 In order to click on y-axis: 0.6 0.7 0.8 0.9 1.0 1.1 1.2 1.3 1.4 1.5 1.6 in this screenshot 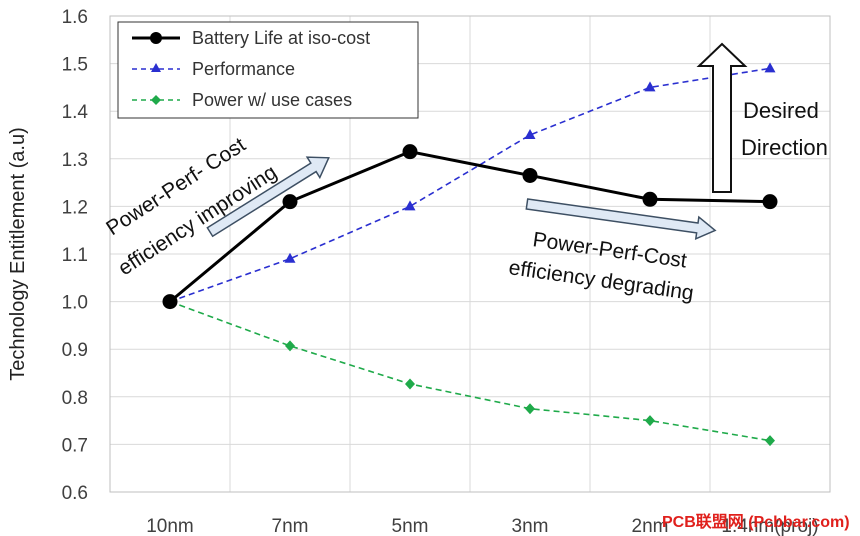, I will do `click(75, 255)`.